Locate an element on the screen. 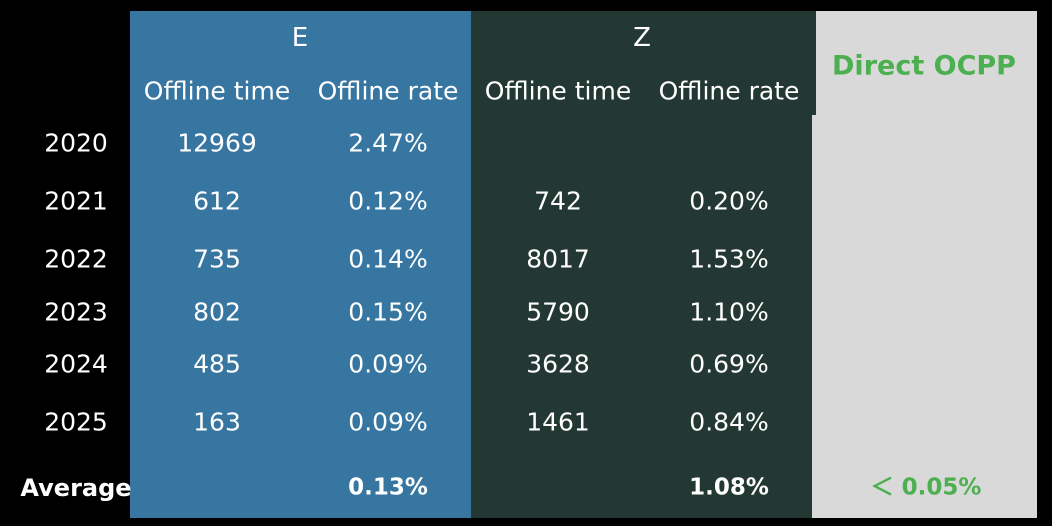 The image size is (1052, 526). average-label: Average is located at coordinates (76, 488).